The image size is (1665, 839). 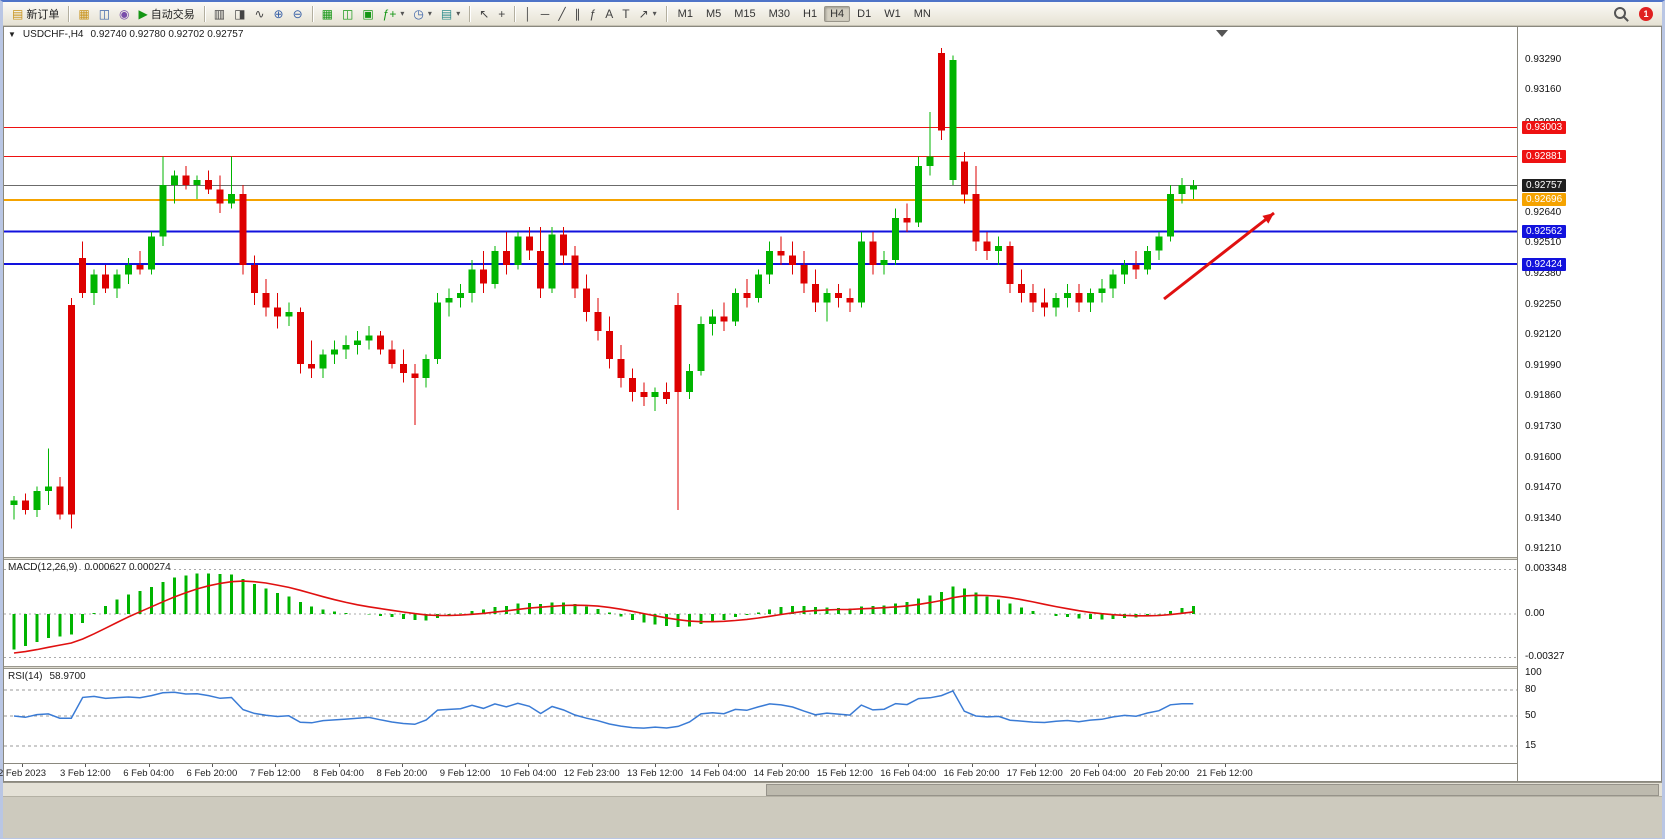 I want to click on indicators-button: ƒ+ ▾, so click(x=394, y=13).